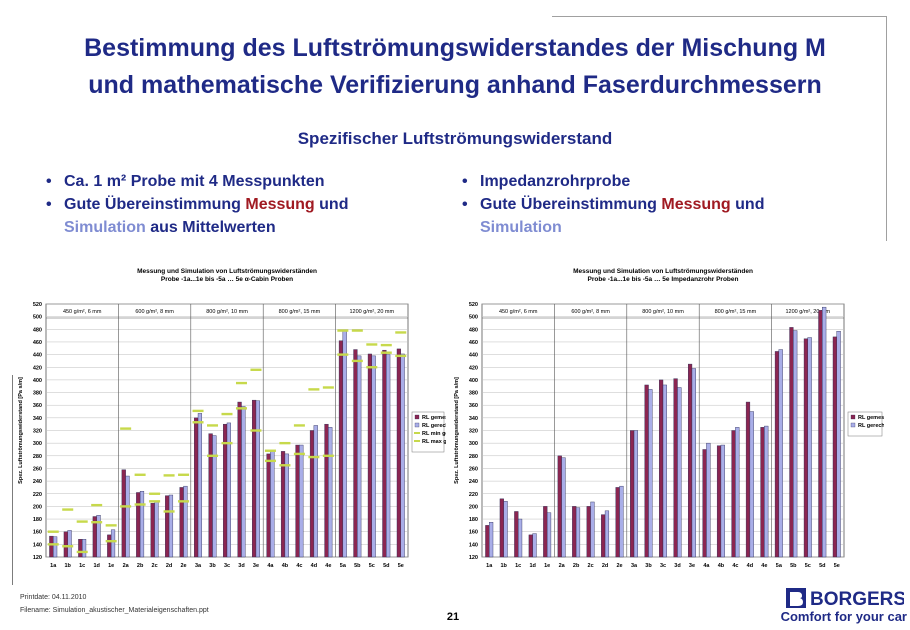  What do you see at coordinates (169, 566) in the screenshot?
I see `x-tick-label: 2d` at bounding box center [169, 566].